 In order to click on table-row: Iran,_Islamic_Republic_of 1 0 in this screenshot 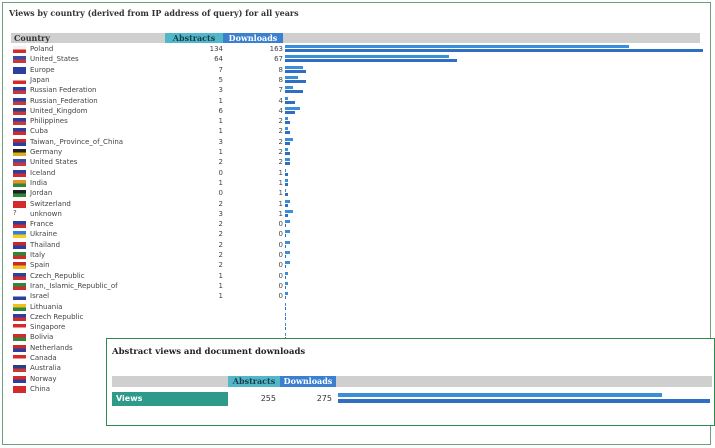, I will do `click(356, 286)`.